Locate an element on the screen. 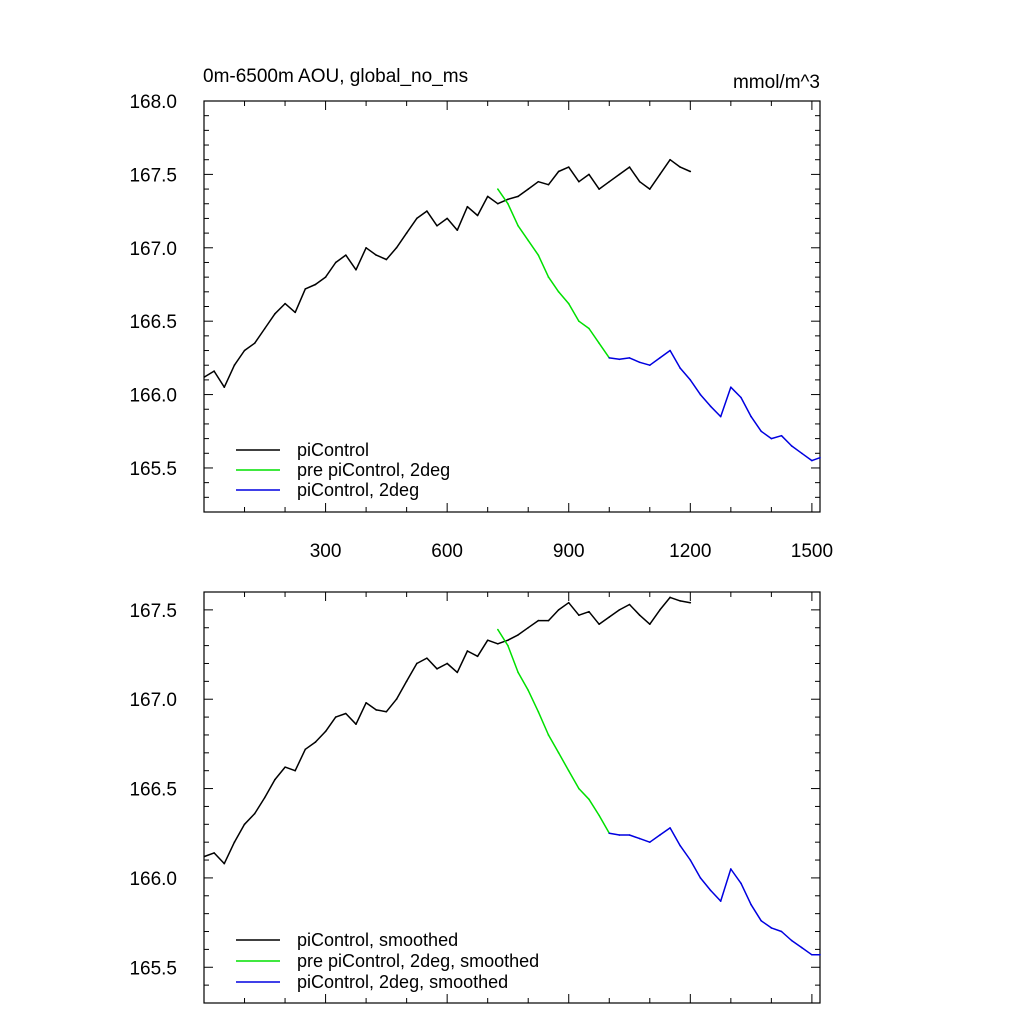 Image resolution: width=1024 pixels, height=1029 pixels. y-tick-label: 165.5 is located at coordinates (153, 968).